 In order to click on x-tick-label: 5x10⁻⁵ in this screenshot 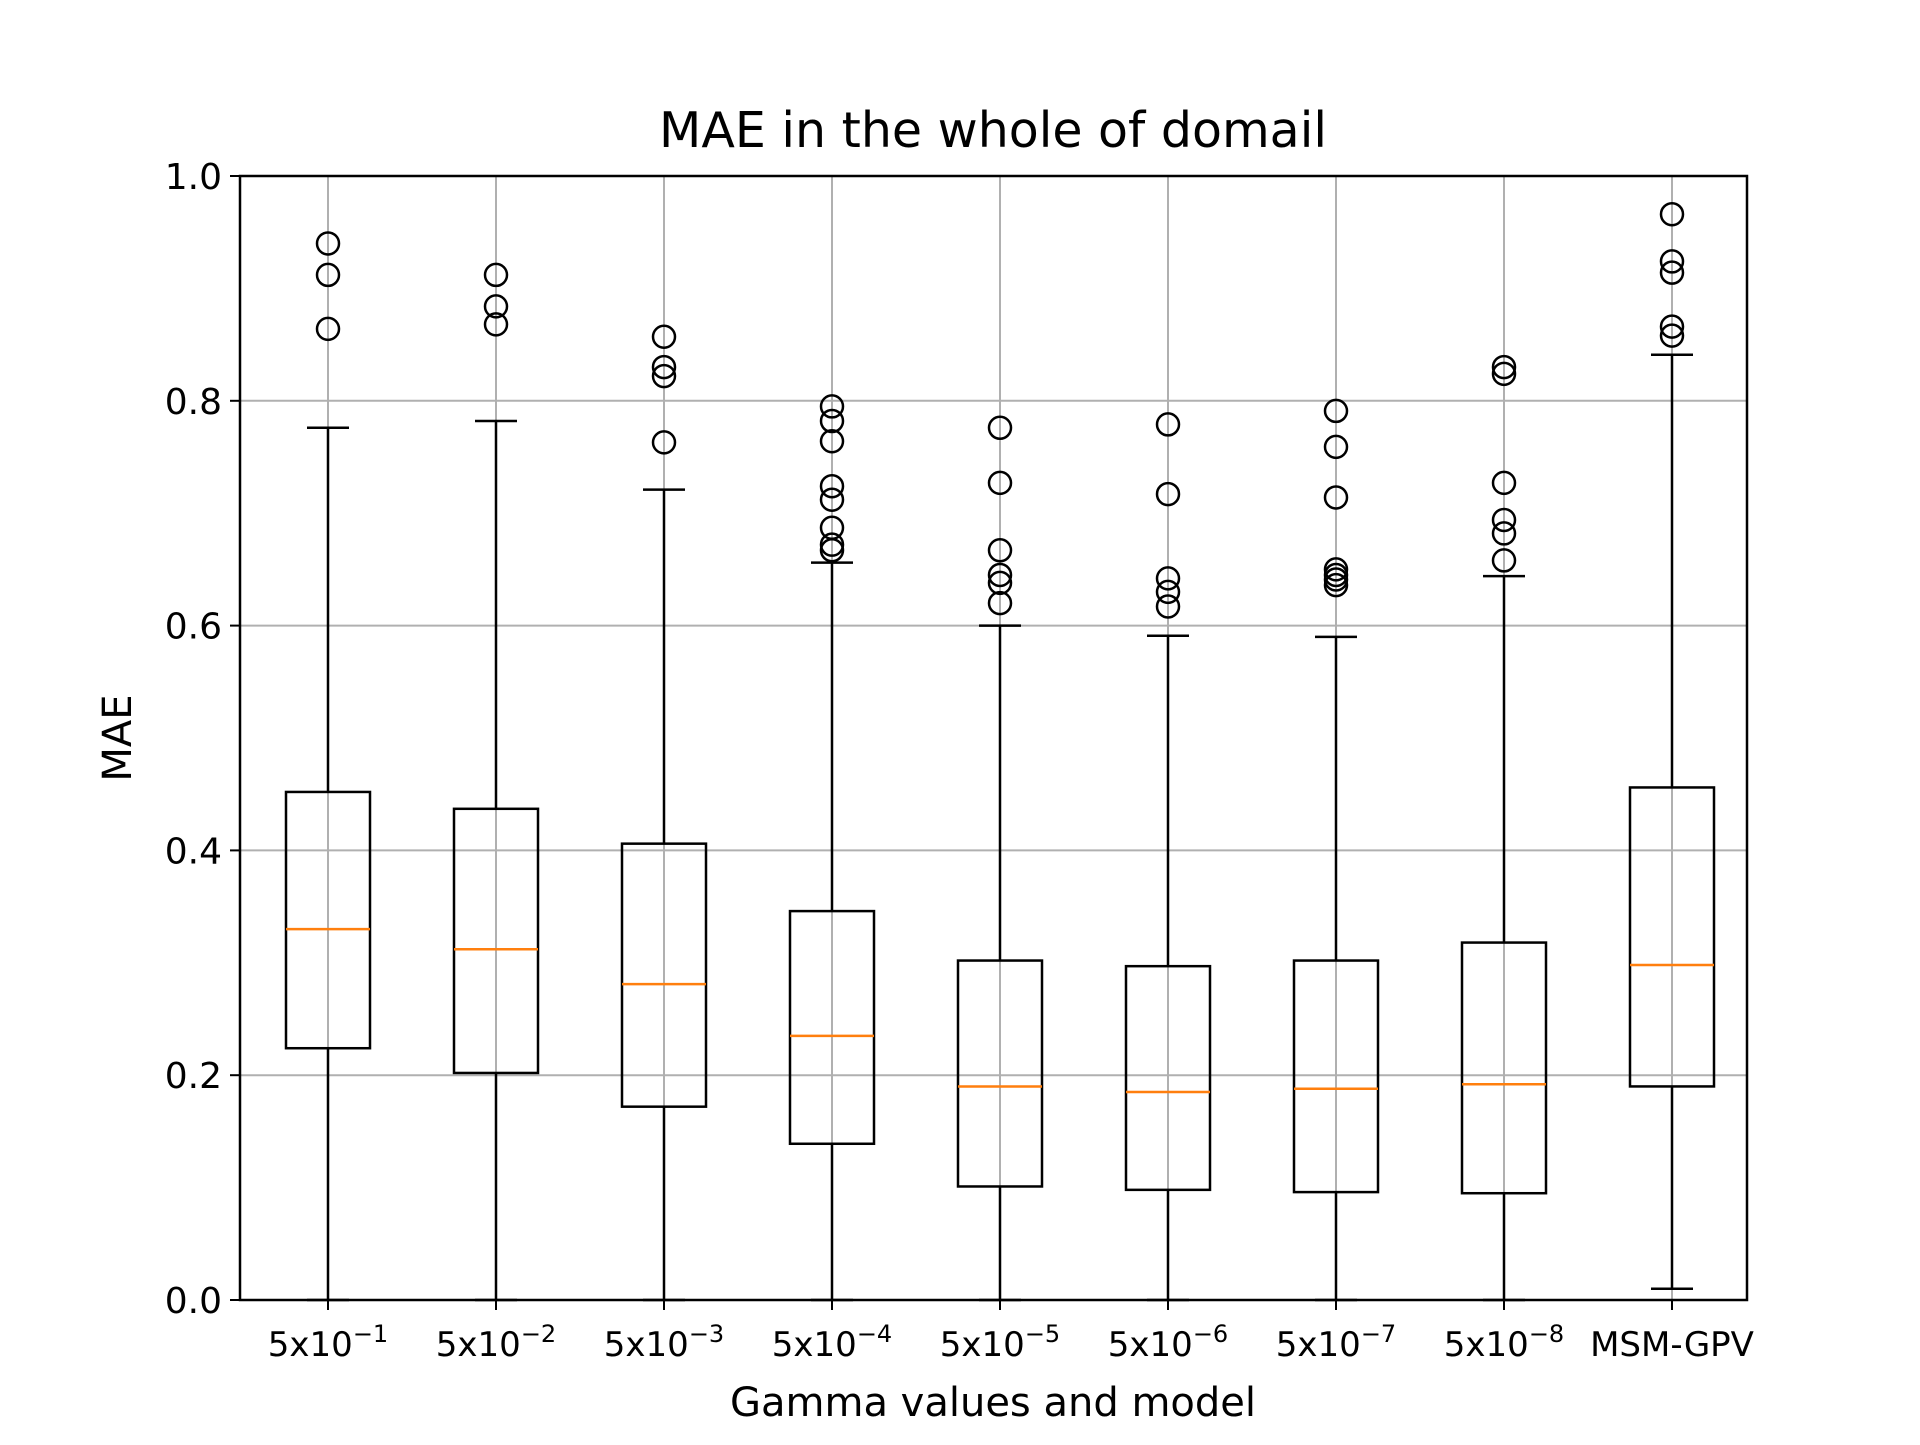, I will do `click(1000, 1342)`.